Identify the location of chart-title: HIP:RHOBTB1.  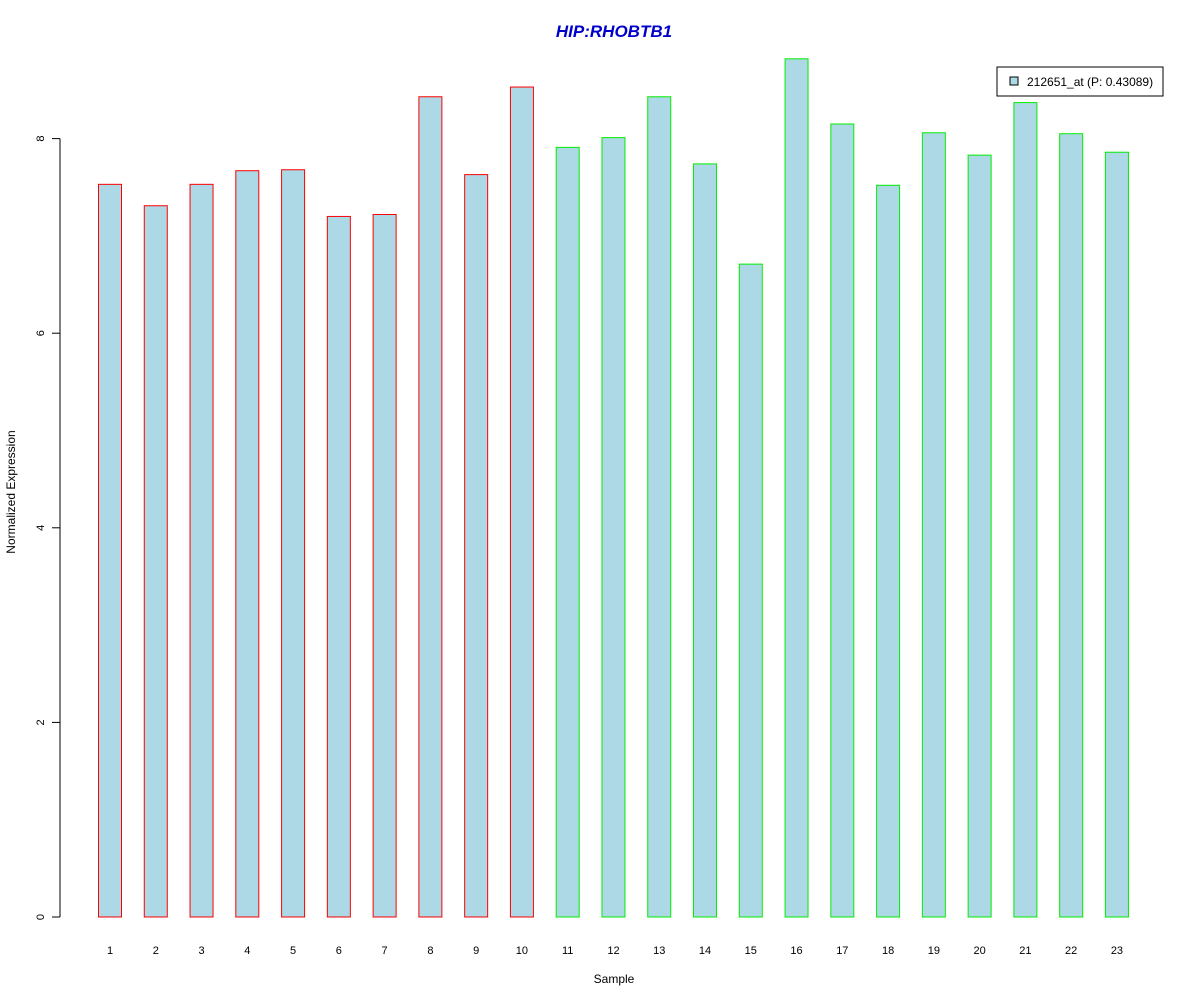
(614, 31).